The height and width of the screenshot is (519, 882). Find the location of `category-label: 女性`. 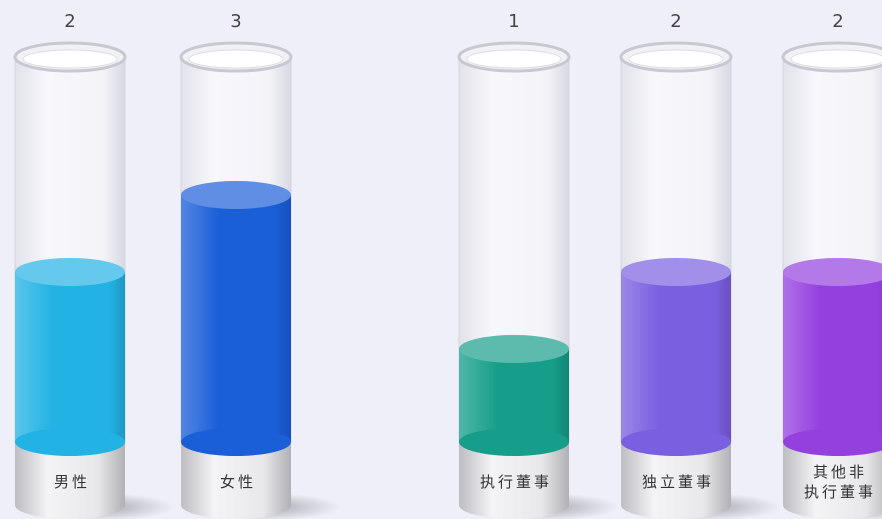

category-label: 女性 is located at coordinates (238, 482).